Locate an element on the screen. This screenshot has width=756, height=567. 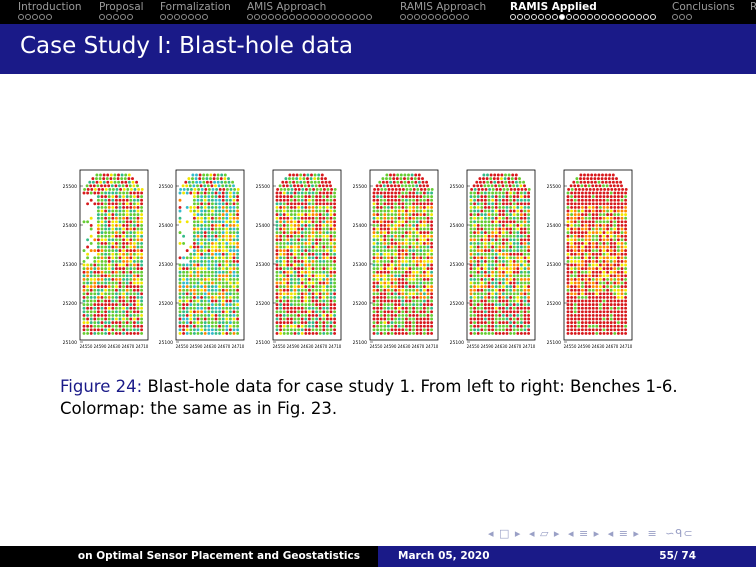
nav-section-ramis-applied: RAMIS Applied is located at coordinates (553, 7).